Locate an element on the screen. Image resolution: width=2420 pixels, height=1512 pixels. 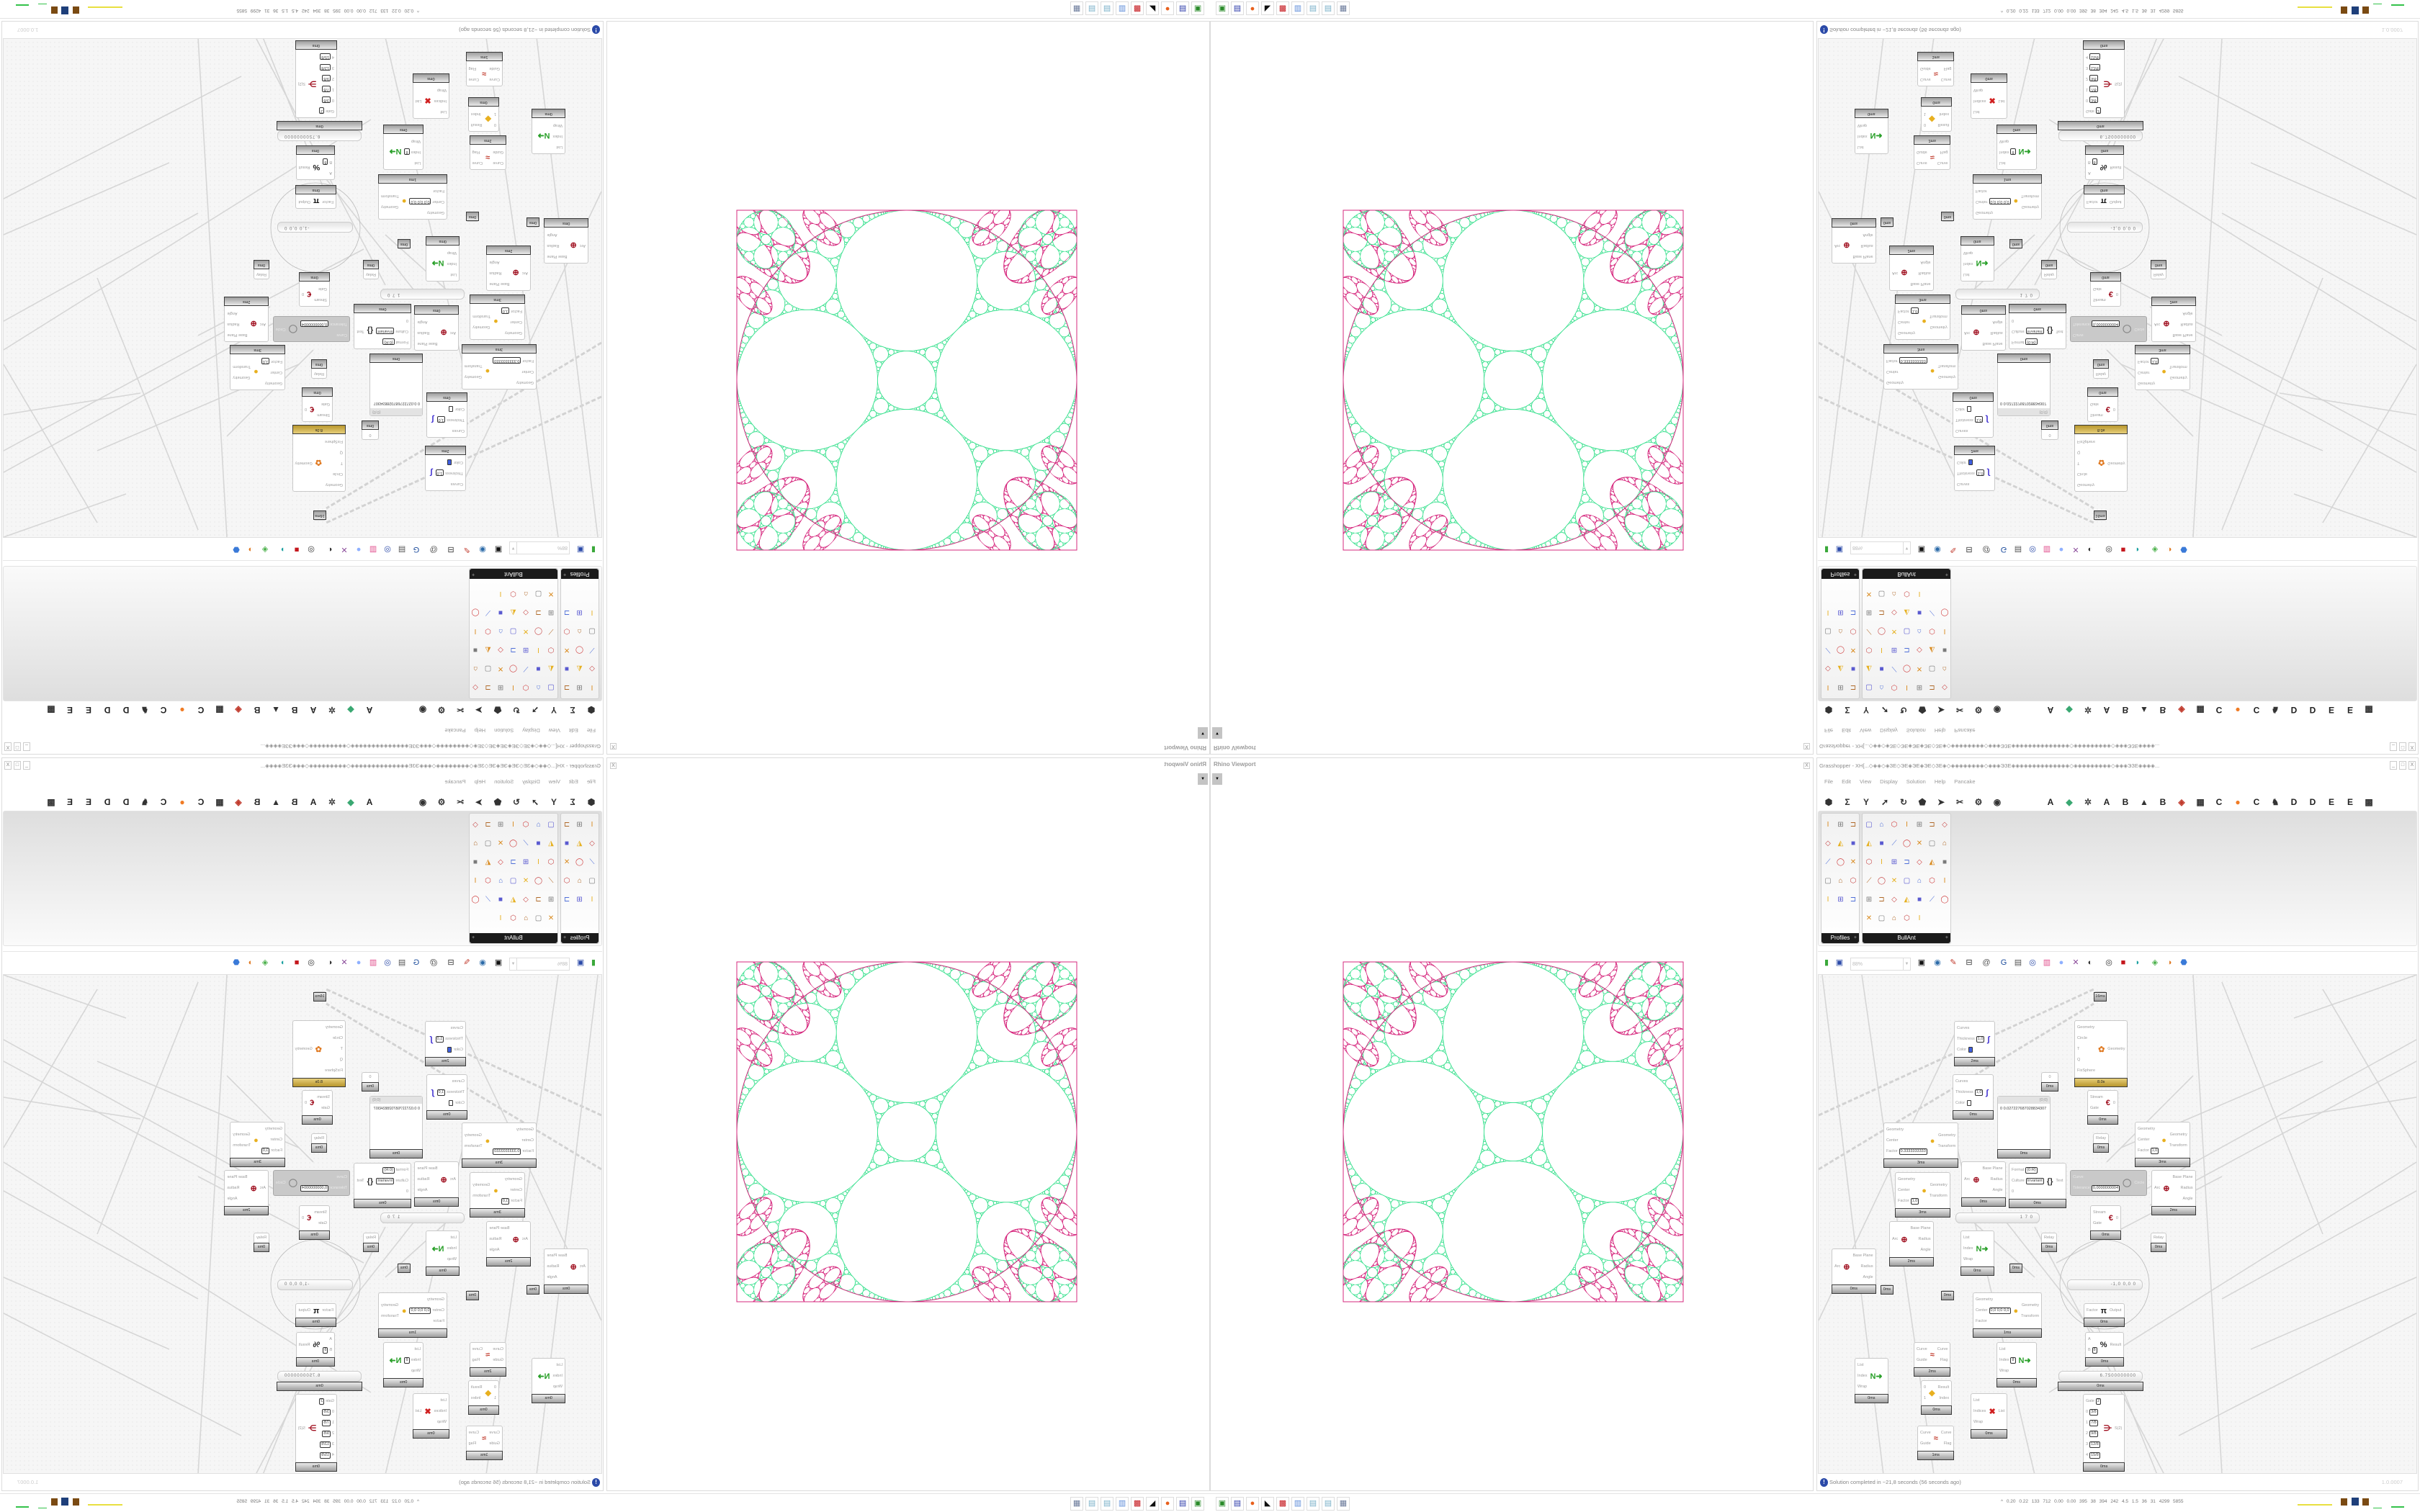
input-param: Thickness1,0 is located at coordinates (449, 1039).